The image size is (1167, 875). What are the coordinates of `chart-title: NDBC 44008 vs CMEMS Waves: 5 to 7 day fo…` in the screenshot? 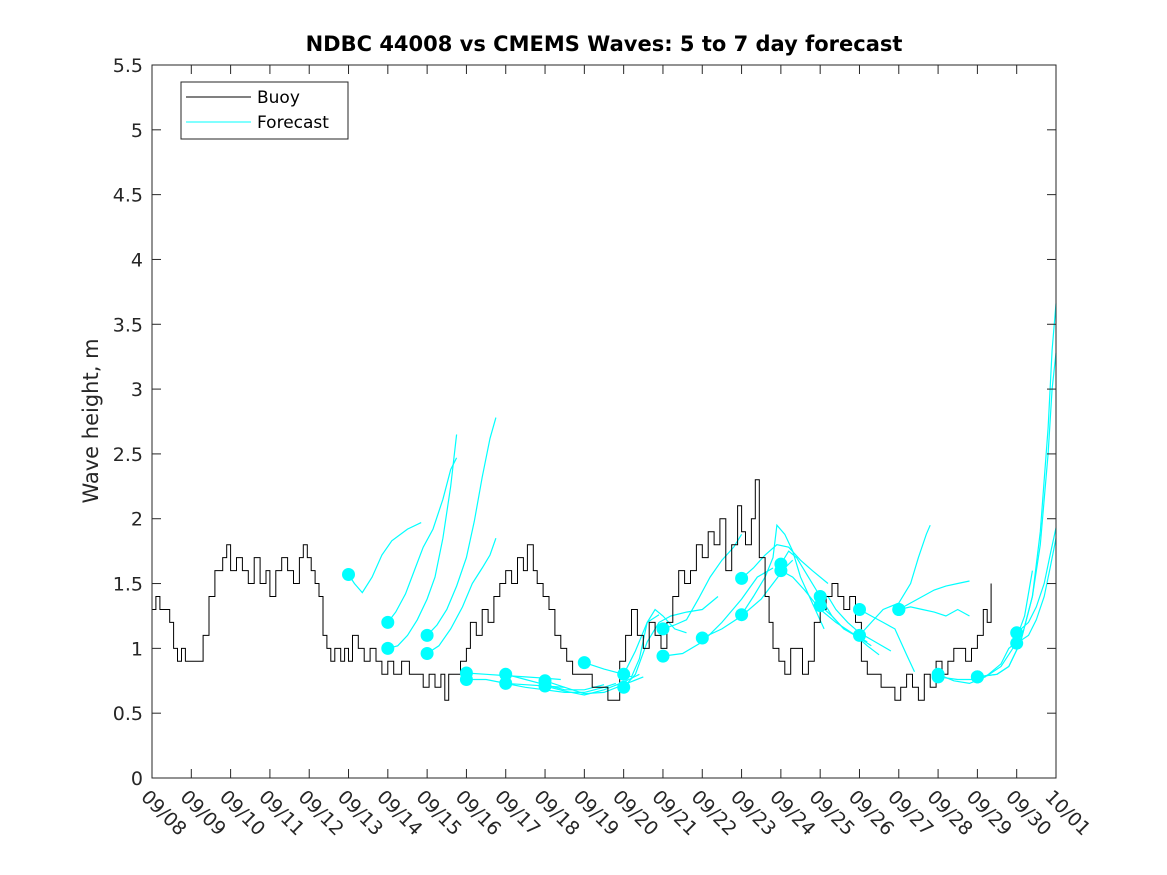 It's located at (604, 44).